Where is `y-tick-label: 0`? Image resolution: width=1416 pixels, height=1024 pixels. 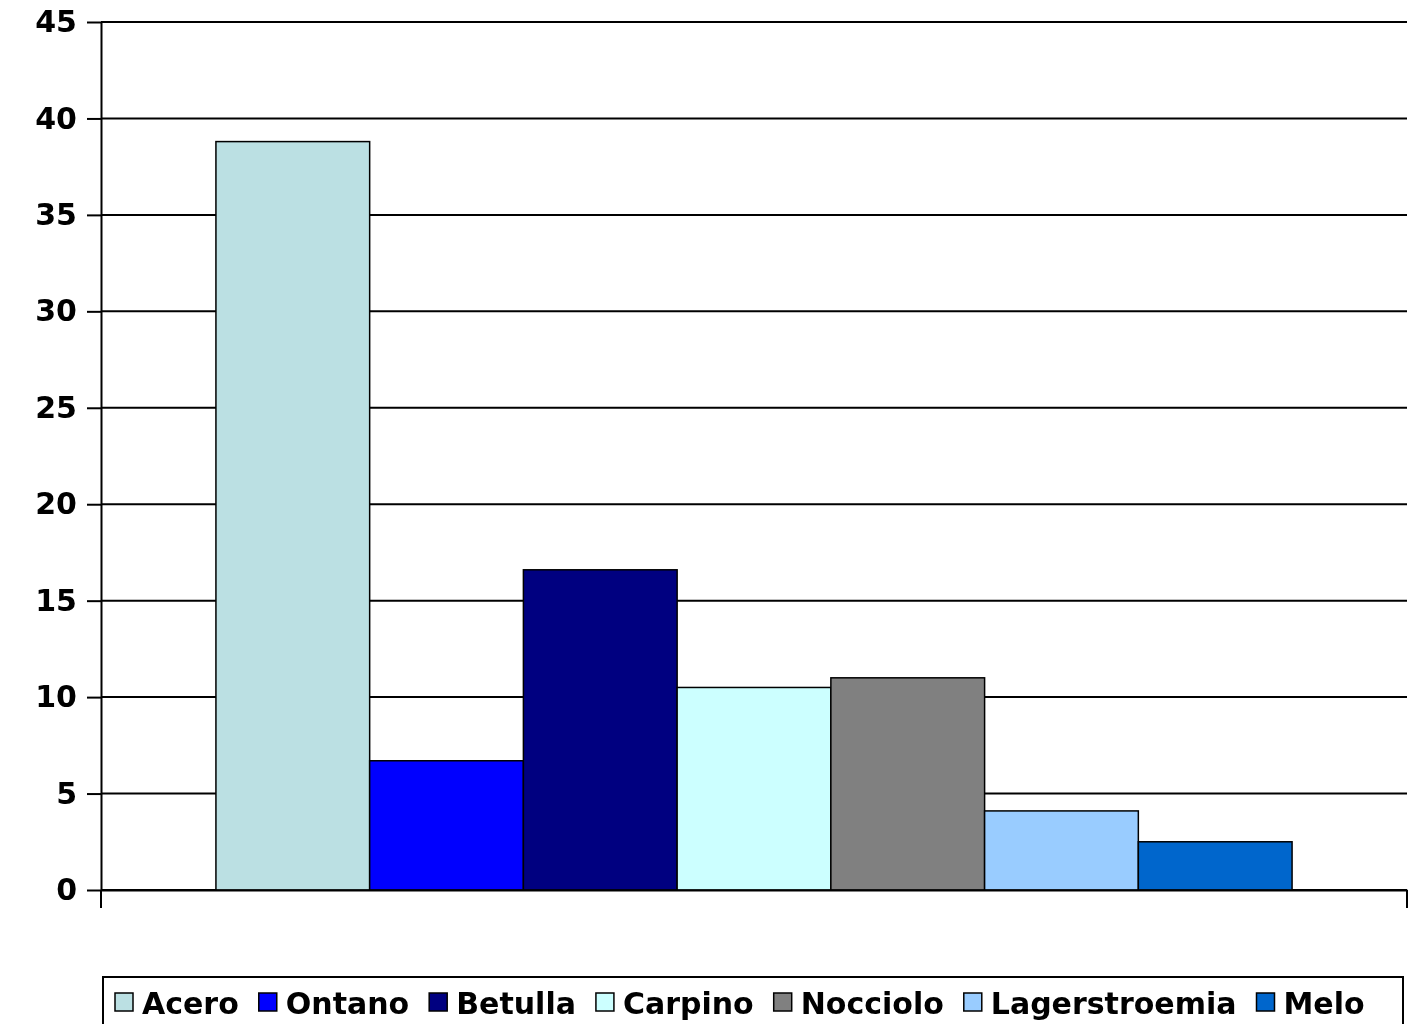
y-tick-label: 0 is located at coordinates (66, 890).